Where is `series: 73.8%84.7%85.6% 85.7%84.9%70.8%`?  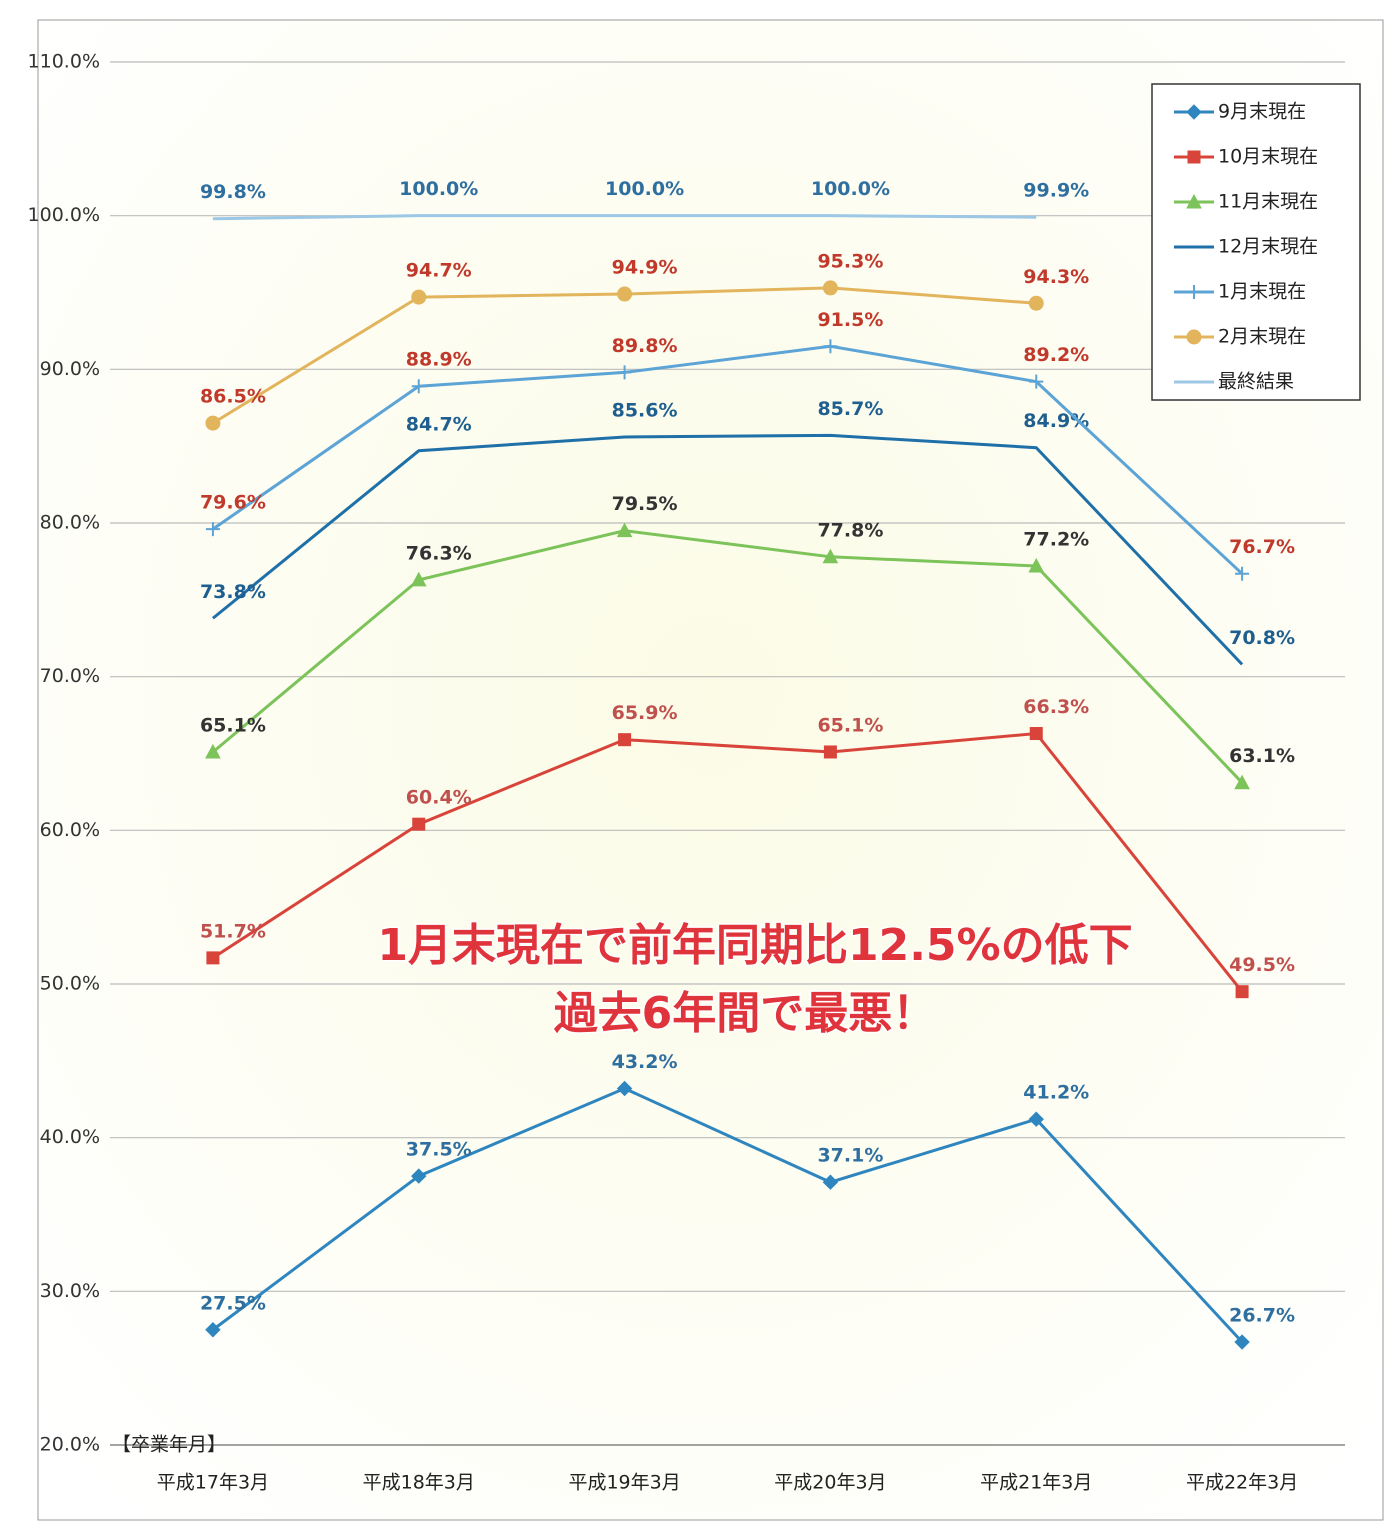 series: 73.8%84.7%85.6% 85.7%84.9%70.8% is located at coordinates (747, 532).